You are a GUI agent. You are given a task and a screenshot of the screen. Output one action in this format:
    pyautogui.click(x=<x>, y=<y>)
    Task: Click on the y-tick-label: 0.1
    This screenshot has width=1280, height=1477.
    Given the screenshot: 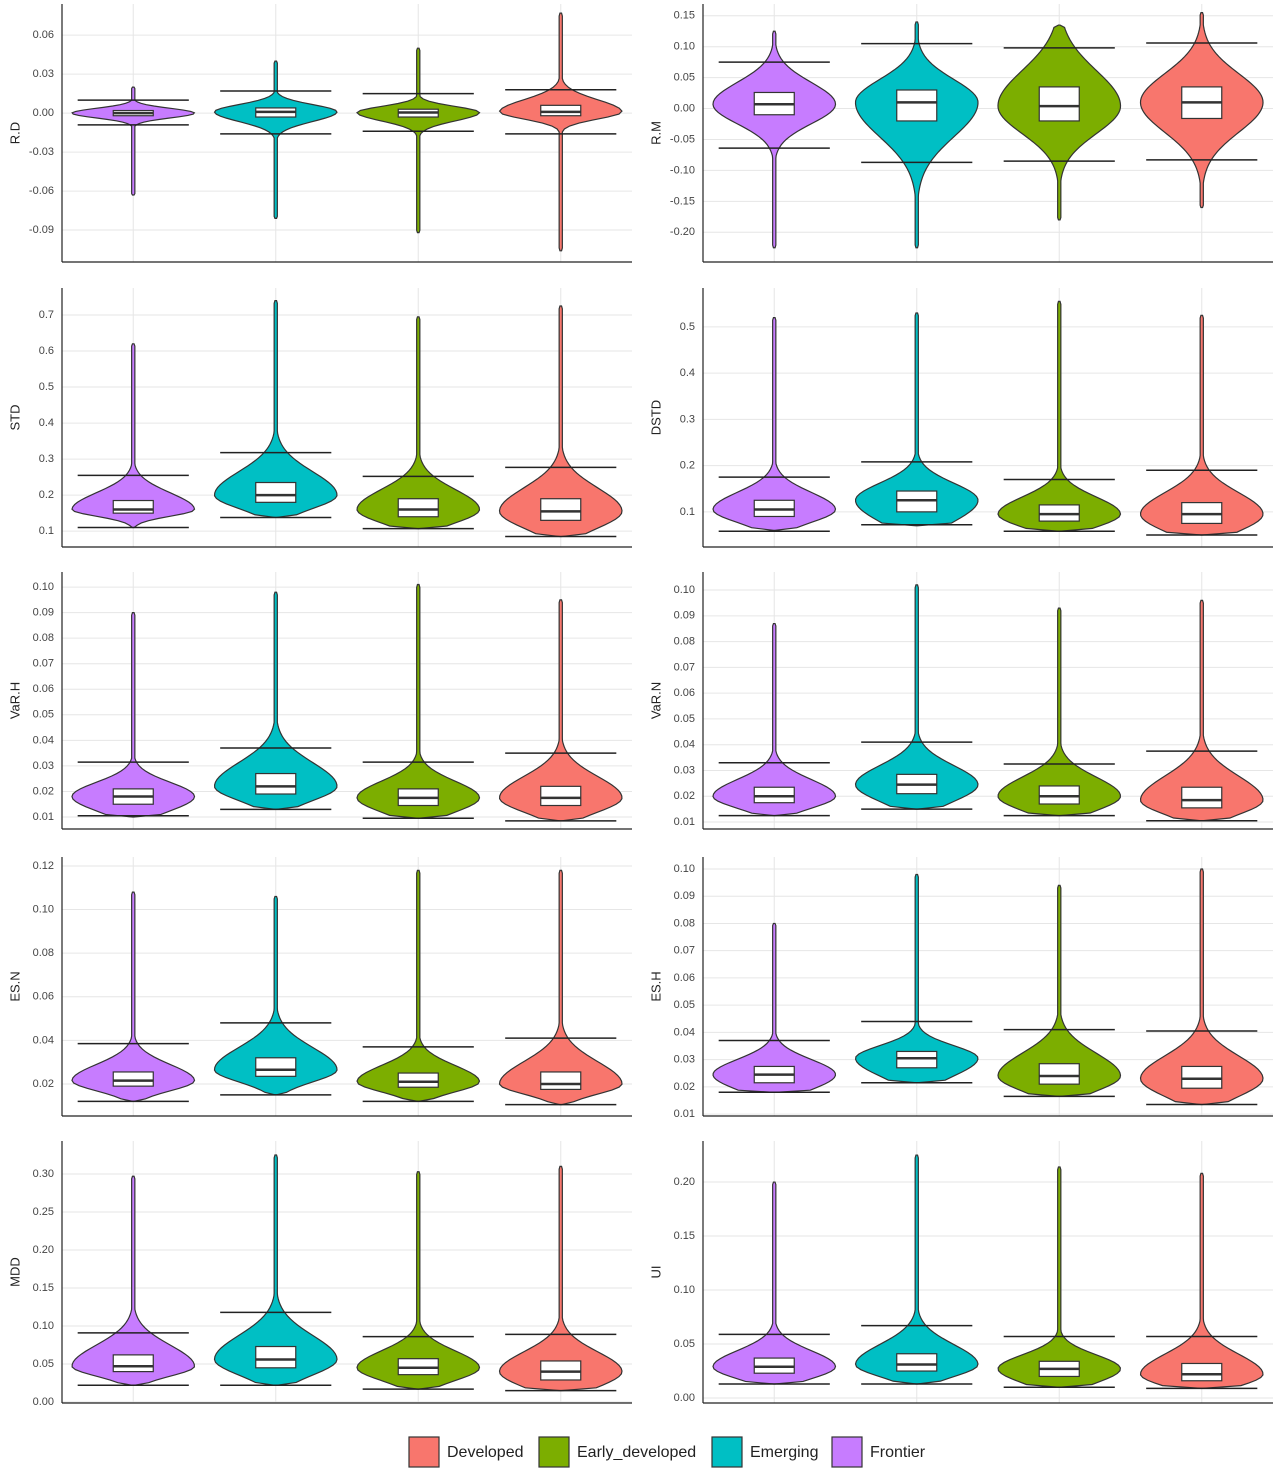 What is the action you would take?
    pyautogui.click(x=687, y=512)
    